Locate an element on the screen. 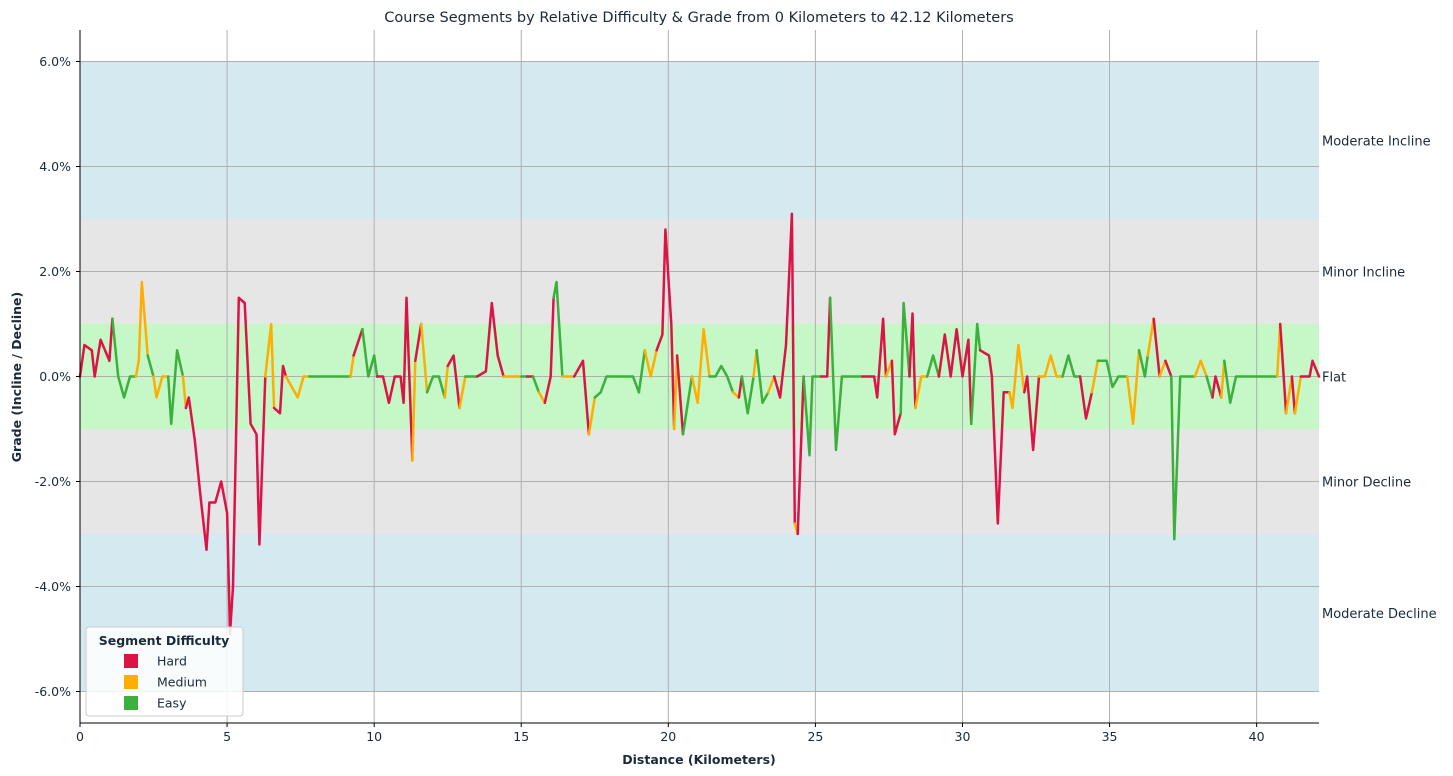 The image size is (1453, 776). y-tick-label: 2.0% is located at coordinates (55, 271).